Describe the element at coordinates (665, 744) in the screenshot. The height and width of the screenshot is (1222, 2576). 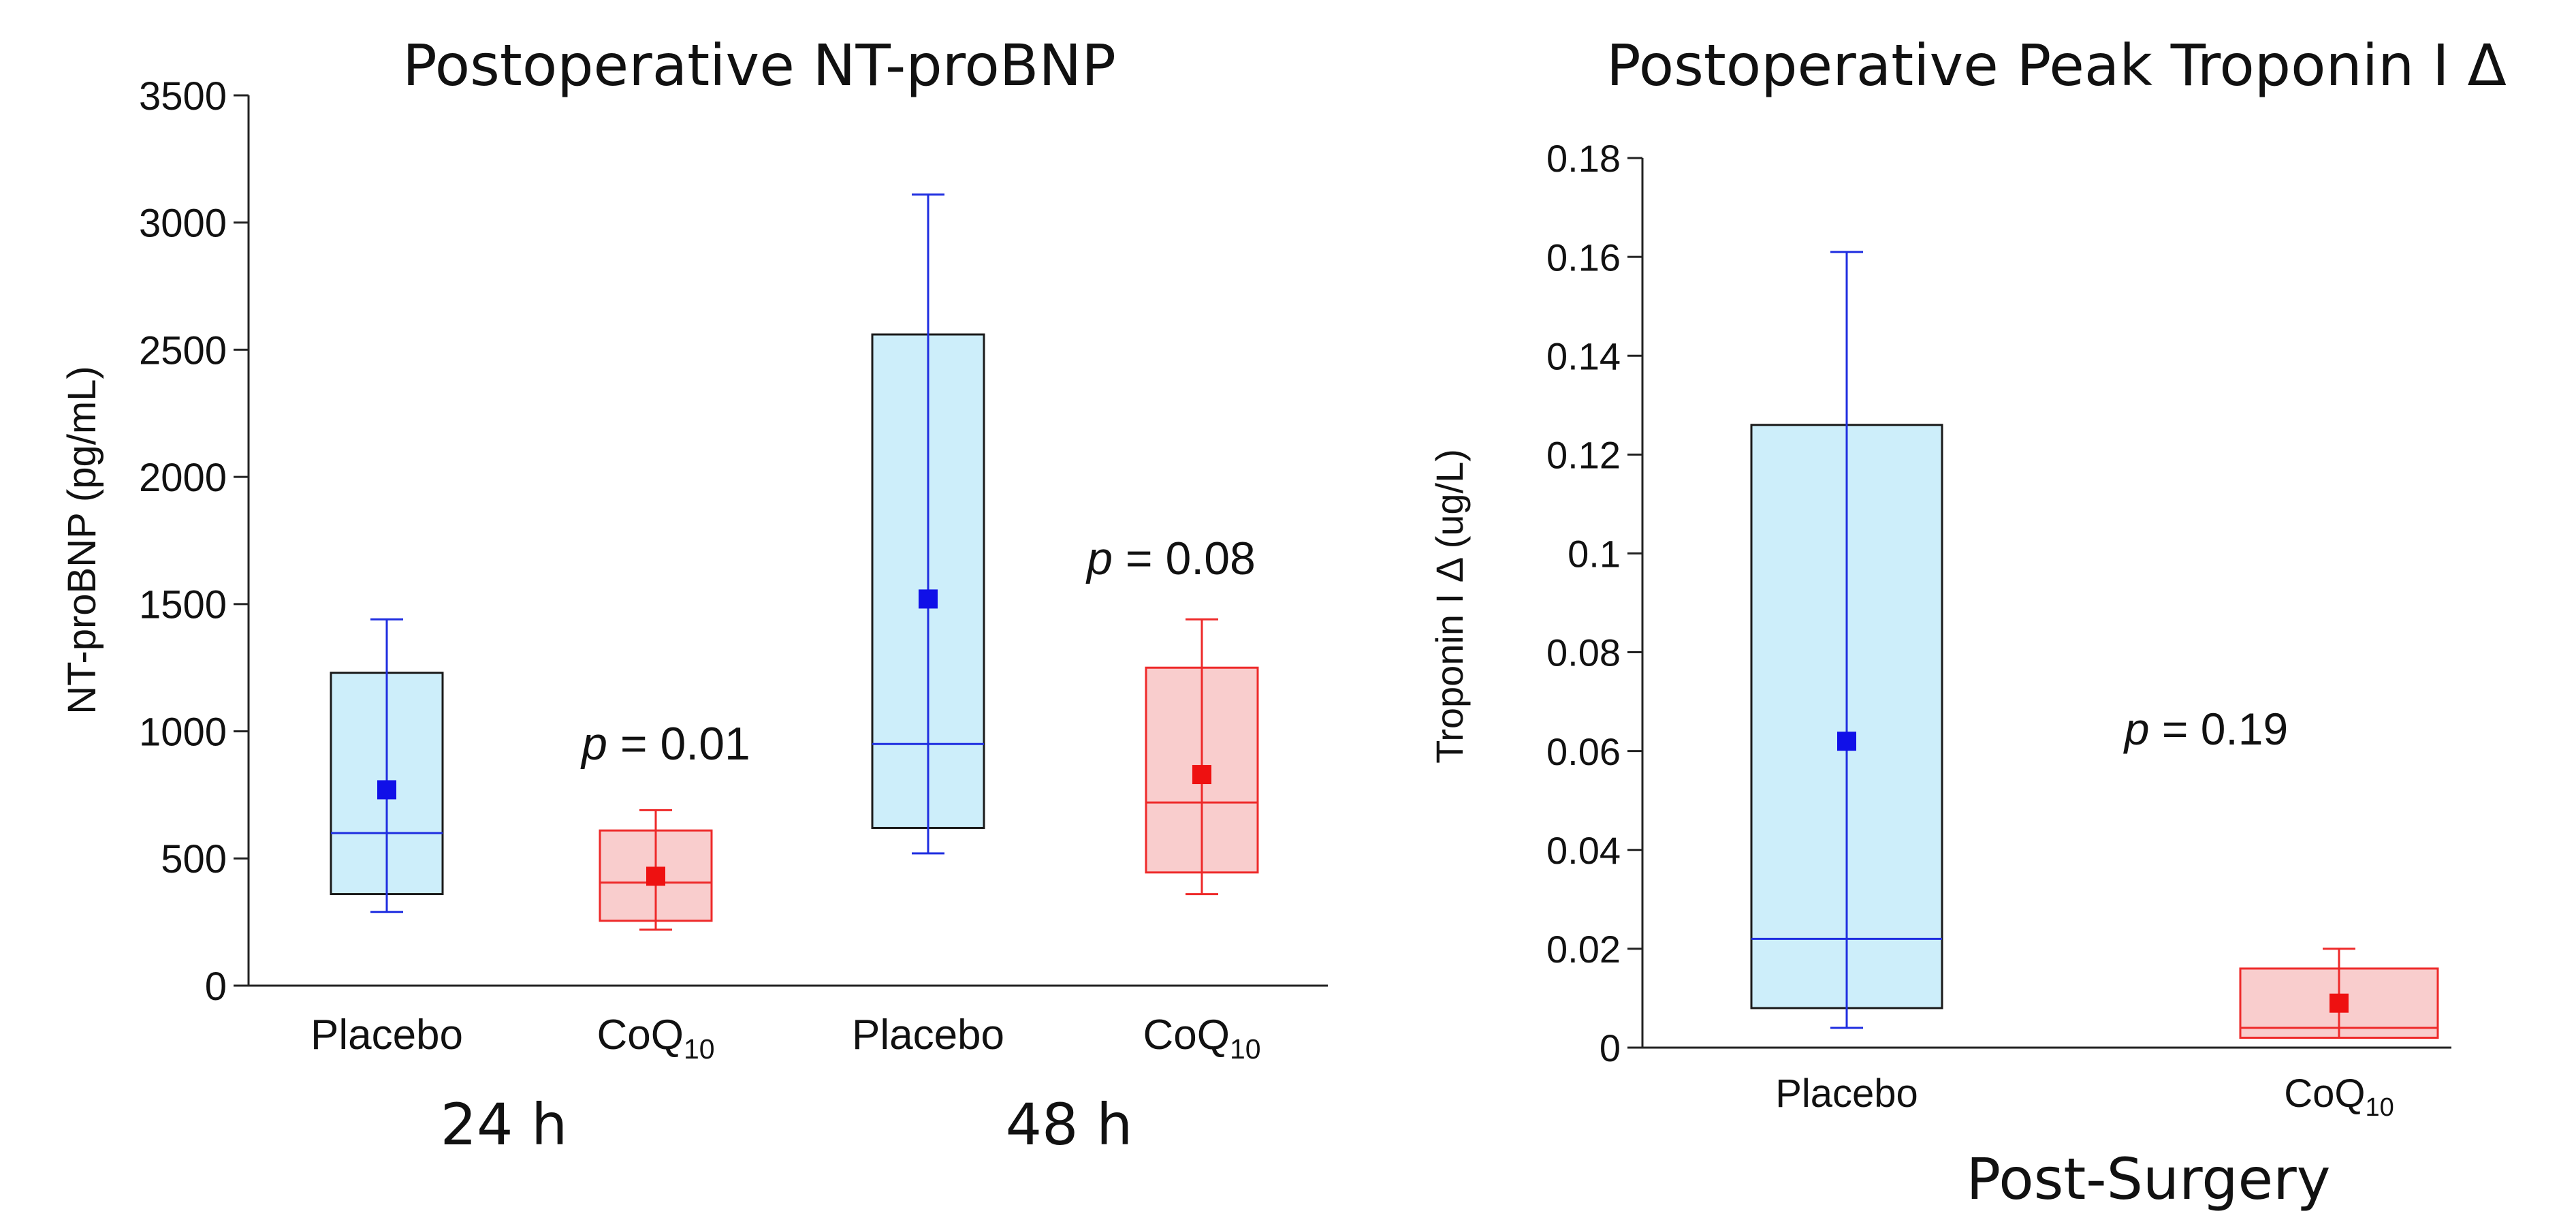
I see `ntprobnp-p-value-24h: p = 0.01` at that location.